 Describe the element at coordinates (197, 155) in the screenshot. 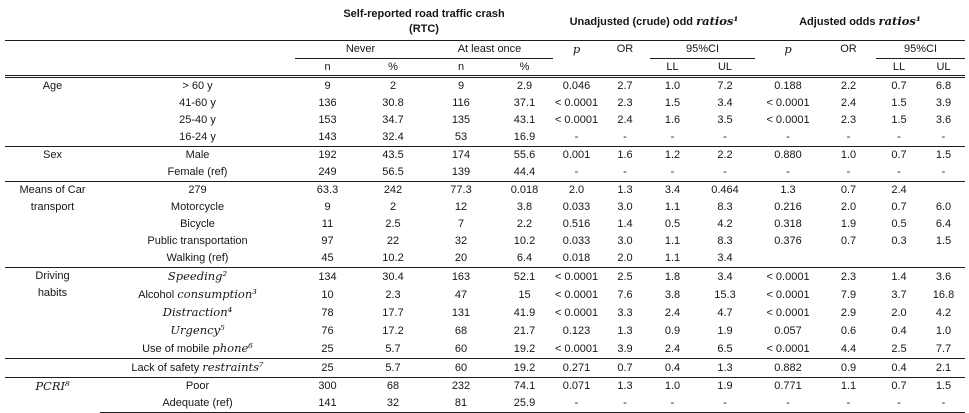

I see `text: Male` at that location.